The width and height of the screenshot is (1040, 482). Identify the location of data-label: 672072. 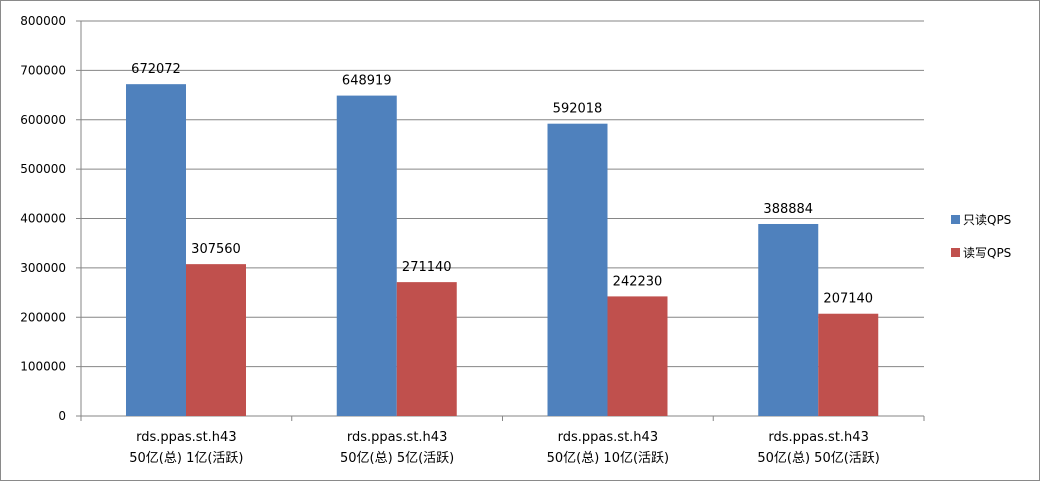
(156, 69).